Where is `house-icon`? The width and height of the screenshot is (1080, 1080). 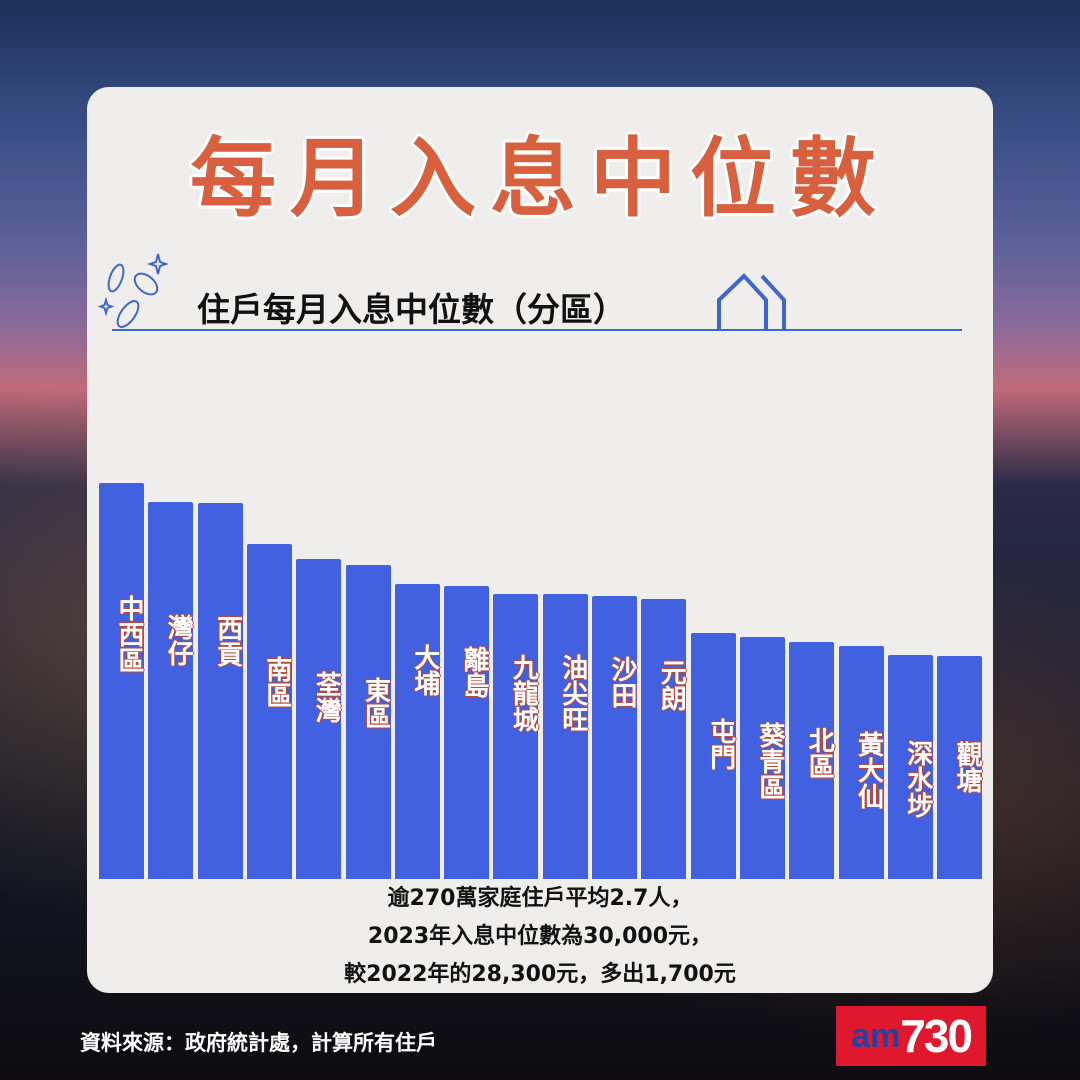 house-icon is located at coordinates (751, 301).